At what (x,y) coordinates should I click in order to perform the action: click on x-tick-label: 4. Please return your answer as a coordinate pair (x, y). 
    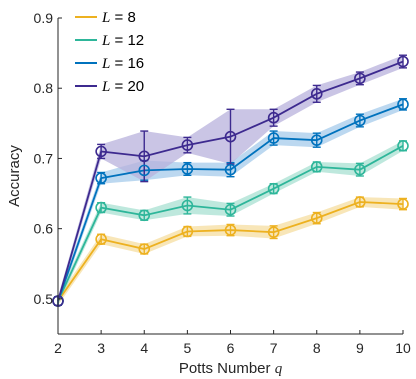
    Looking at the image, I should click on (144, 348).